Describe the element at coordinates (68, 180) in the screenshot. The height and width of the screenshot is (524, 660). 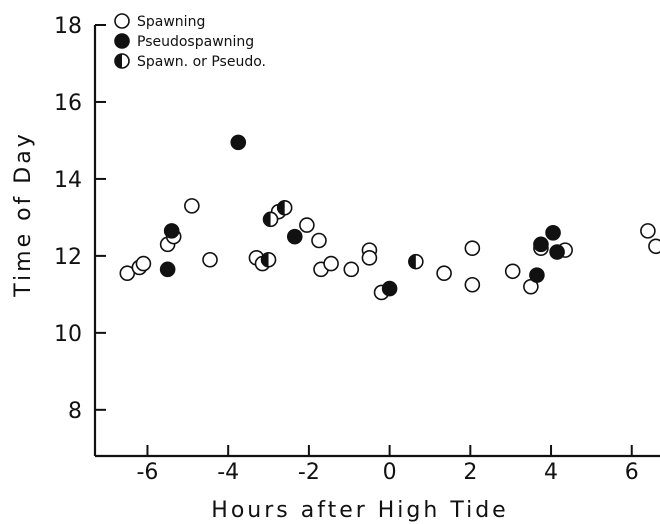
I see `y-tick-label: 14` at that location.